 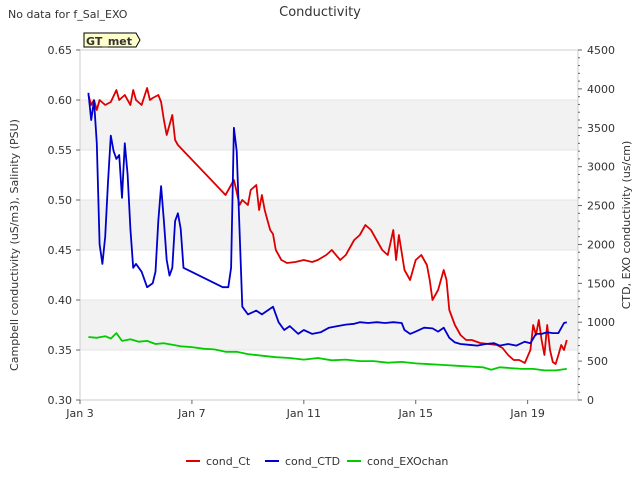 What do you see at coordinates (590, 400) in the screenshot?
I see `right-tick-label: 0` at bounding box center [590, 400].